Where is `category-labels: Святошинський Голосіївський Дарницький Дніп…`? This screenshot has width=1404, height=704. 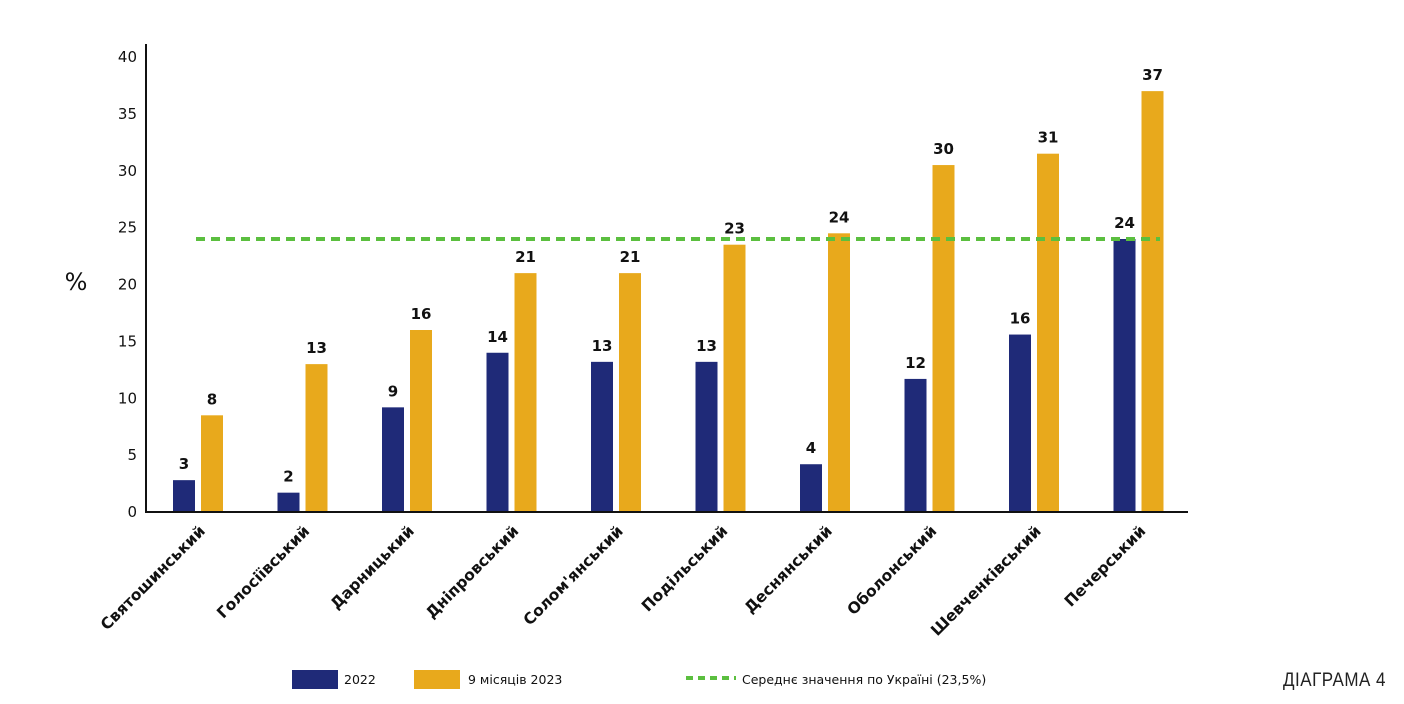 category-labels: Святошинський Голосіївський Дарницький Дніп… is located at coordinates (623, 581).